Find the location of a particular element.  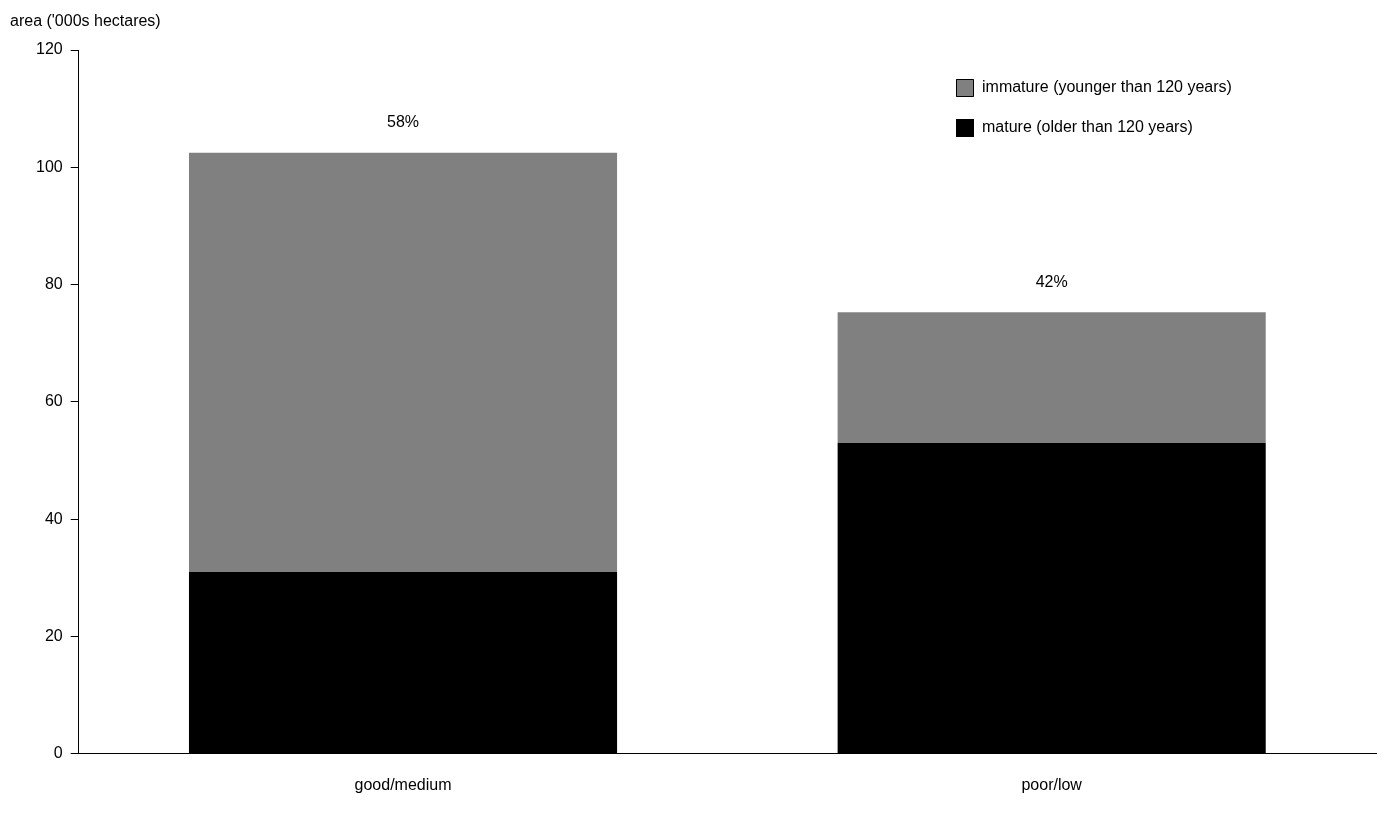

y-tick-label: 60 is located at coordinates (53, 401).